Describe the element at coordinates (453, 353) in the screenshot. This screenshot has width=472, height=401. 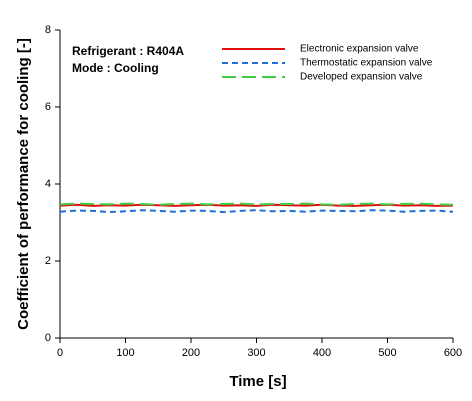
I see `x-tick-label: 600` at that location.